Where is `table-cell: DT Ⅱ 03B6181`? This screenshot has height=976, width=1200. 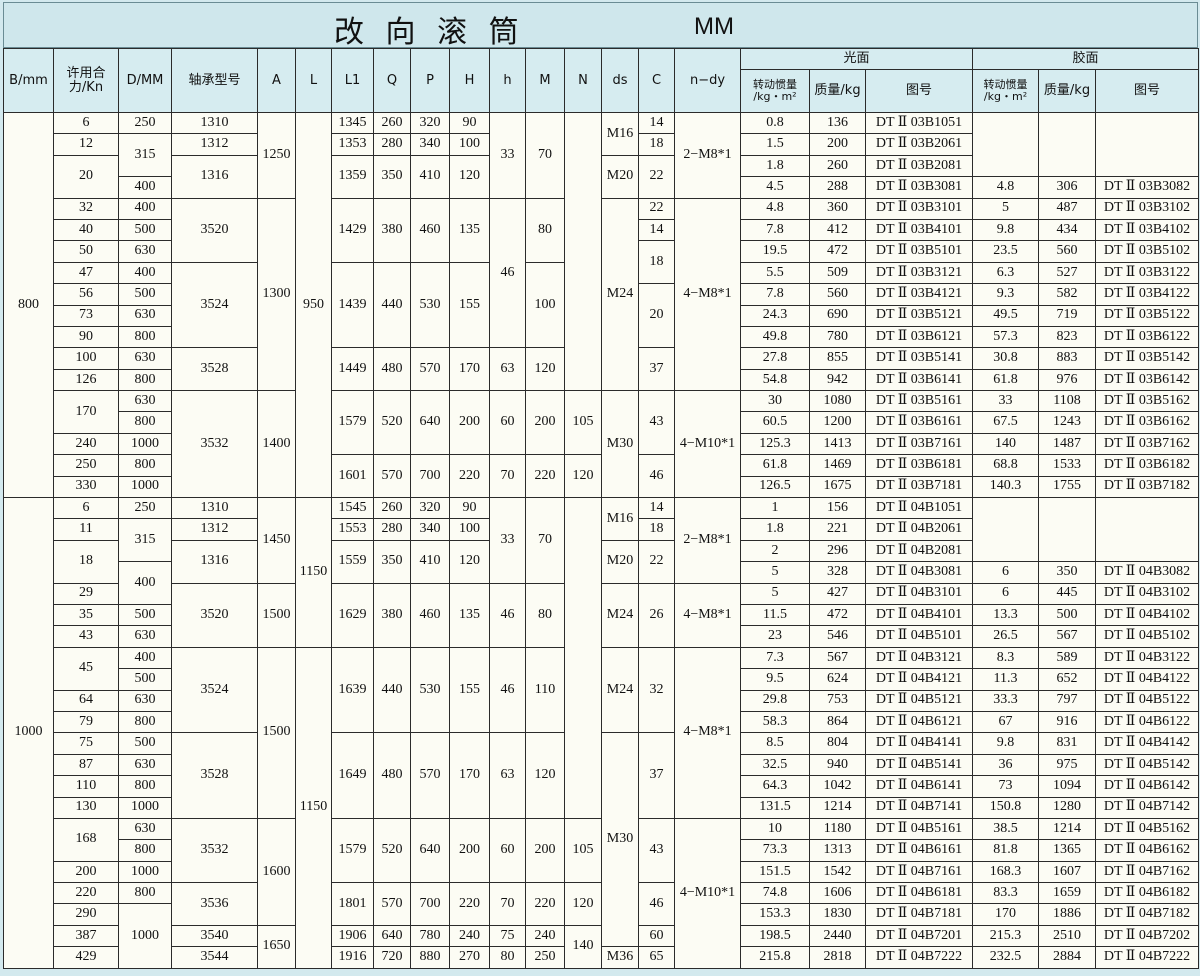 table-cell: DT Ⅱ 03B6181 is located at coordinates (919, 465).